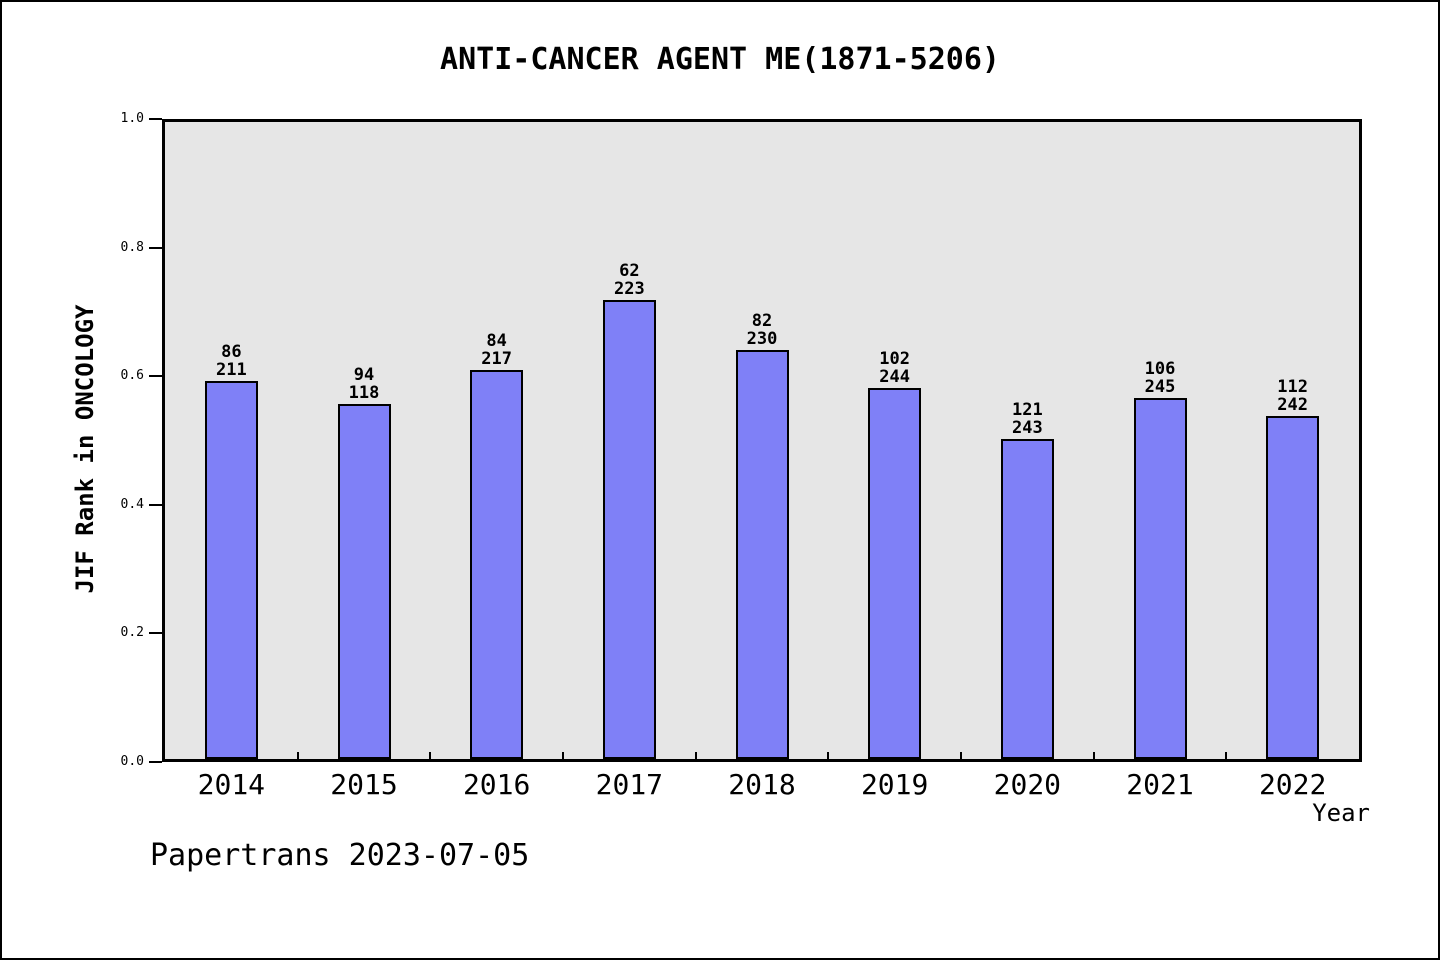  What do you see at coordinates (132, 633) in the screenshot?
I see `y-axis-tick-label: 0.2` at bounding box center [132, 633].